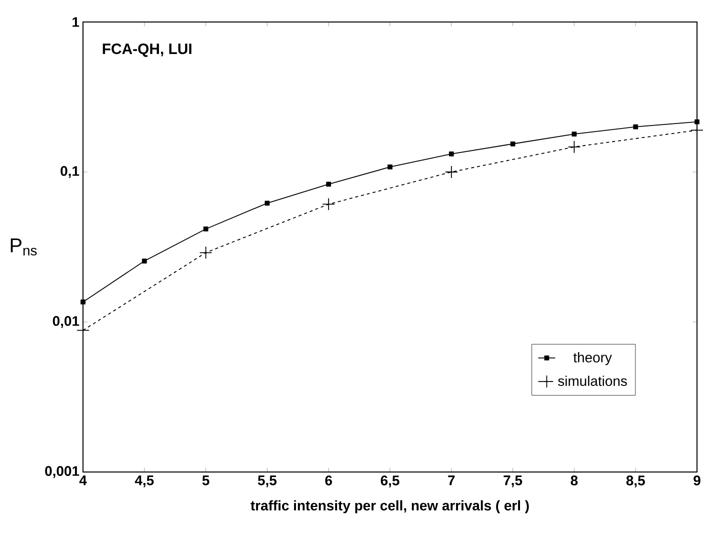  Describe the element at coordinates (451, 481) in the screenshot. I see `x-tick-label: 7` at that location.